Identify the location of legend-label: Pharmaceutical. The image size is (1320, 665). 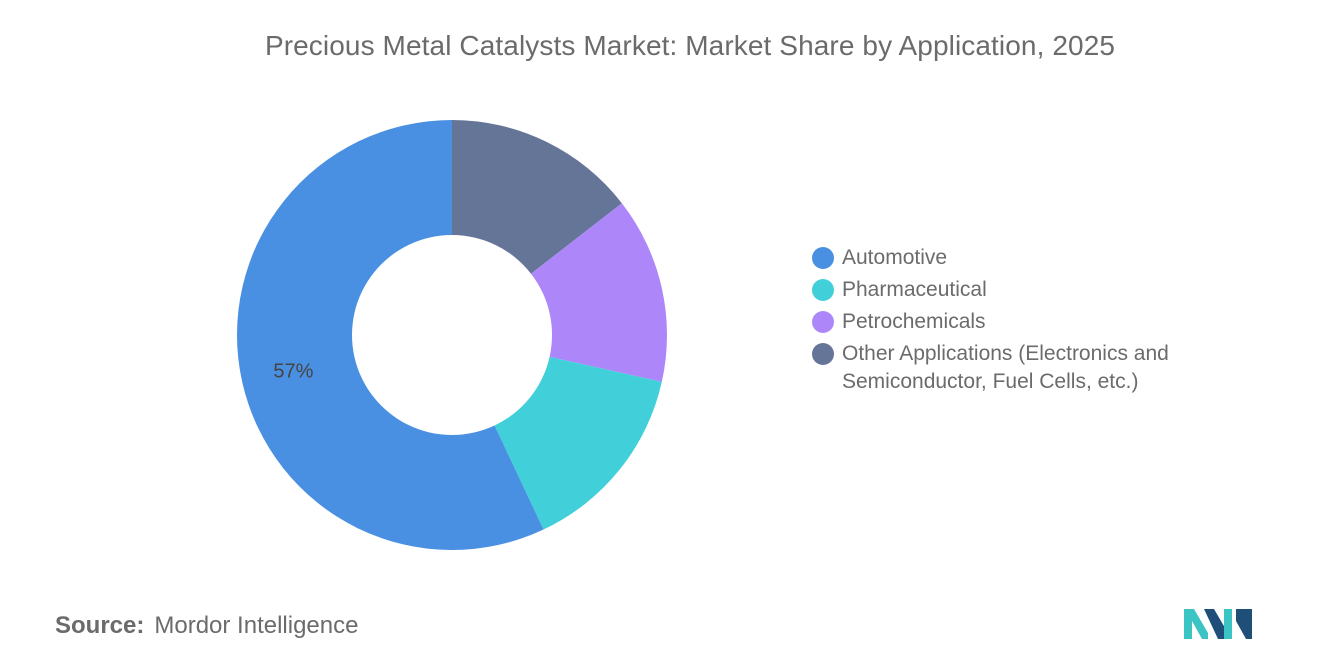
(914, 289).